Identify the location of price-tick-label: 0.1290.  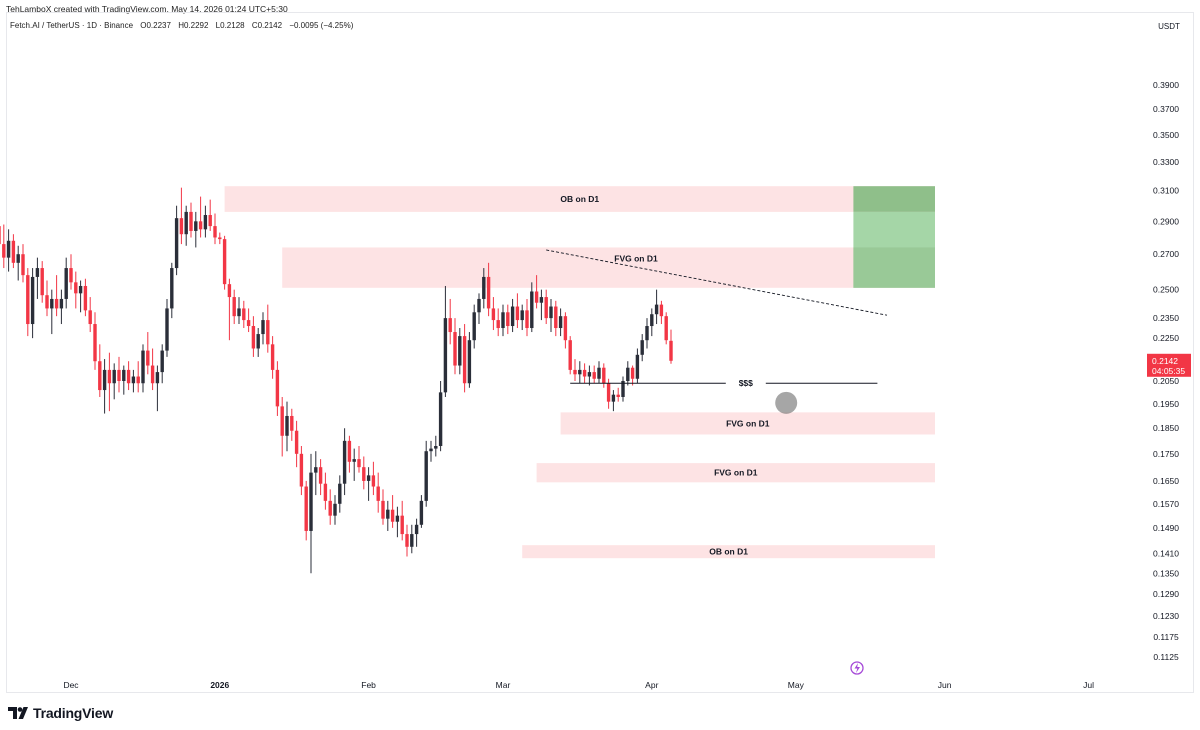
(1166, 594).